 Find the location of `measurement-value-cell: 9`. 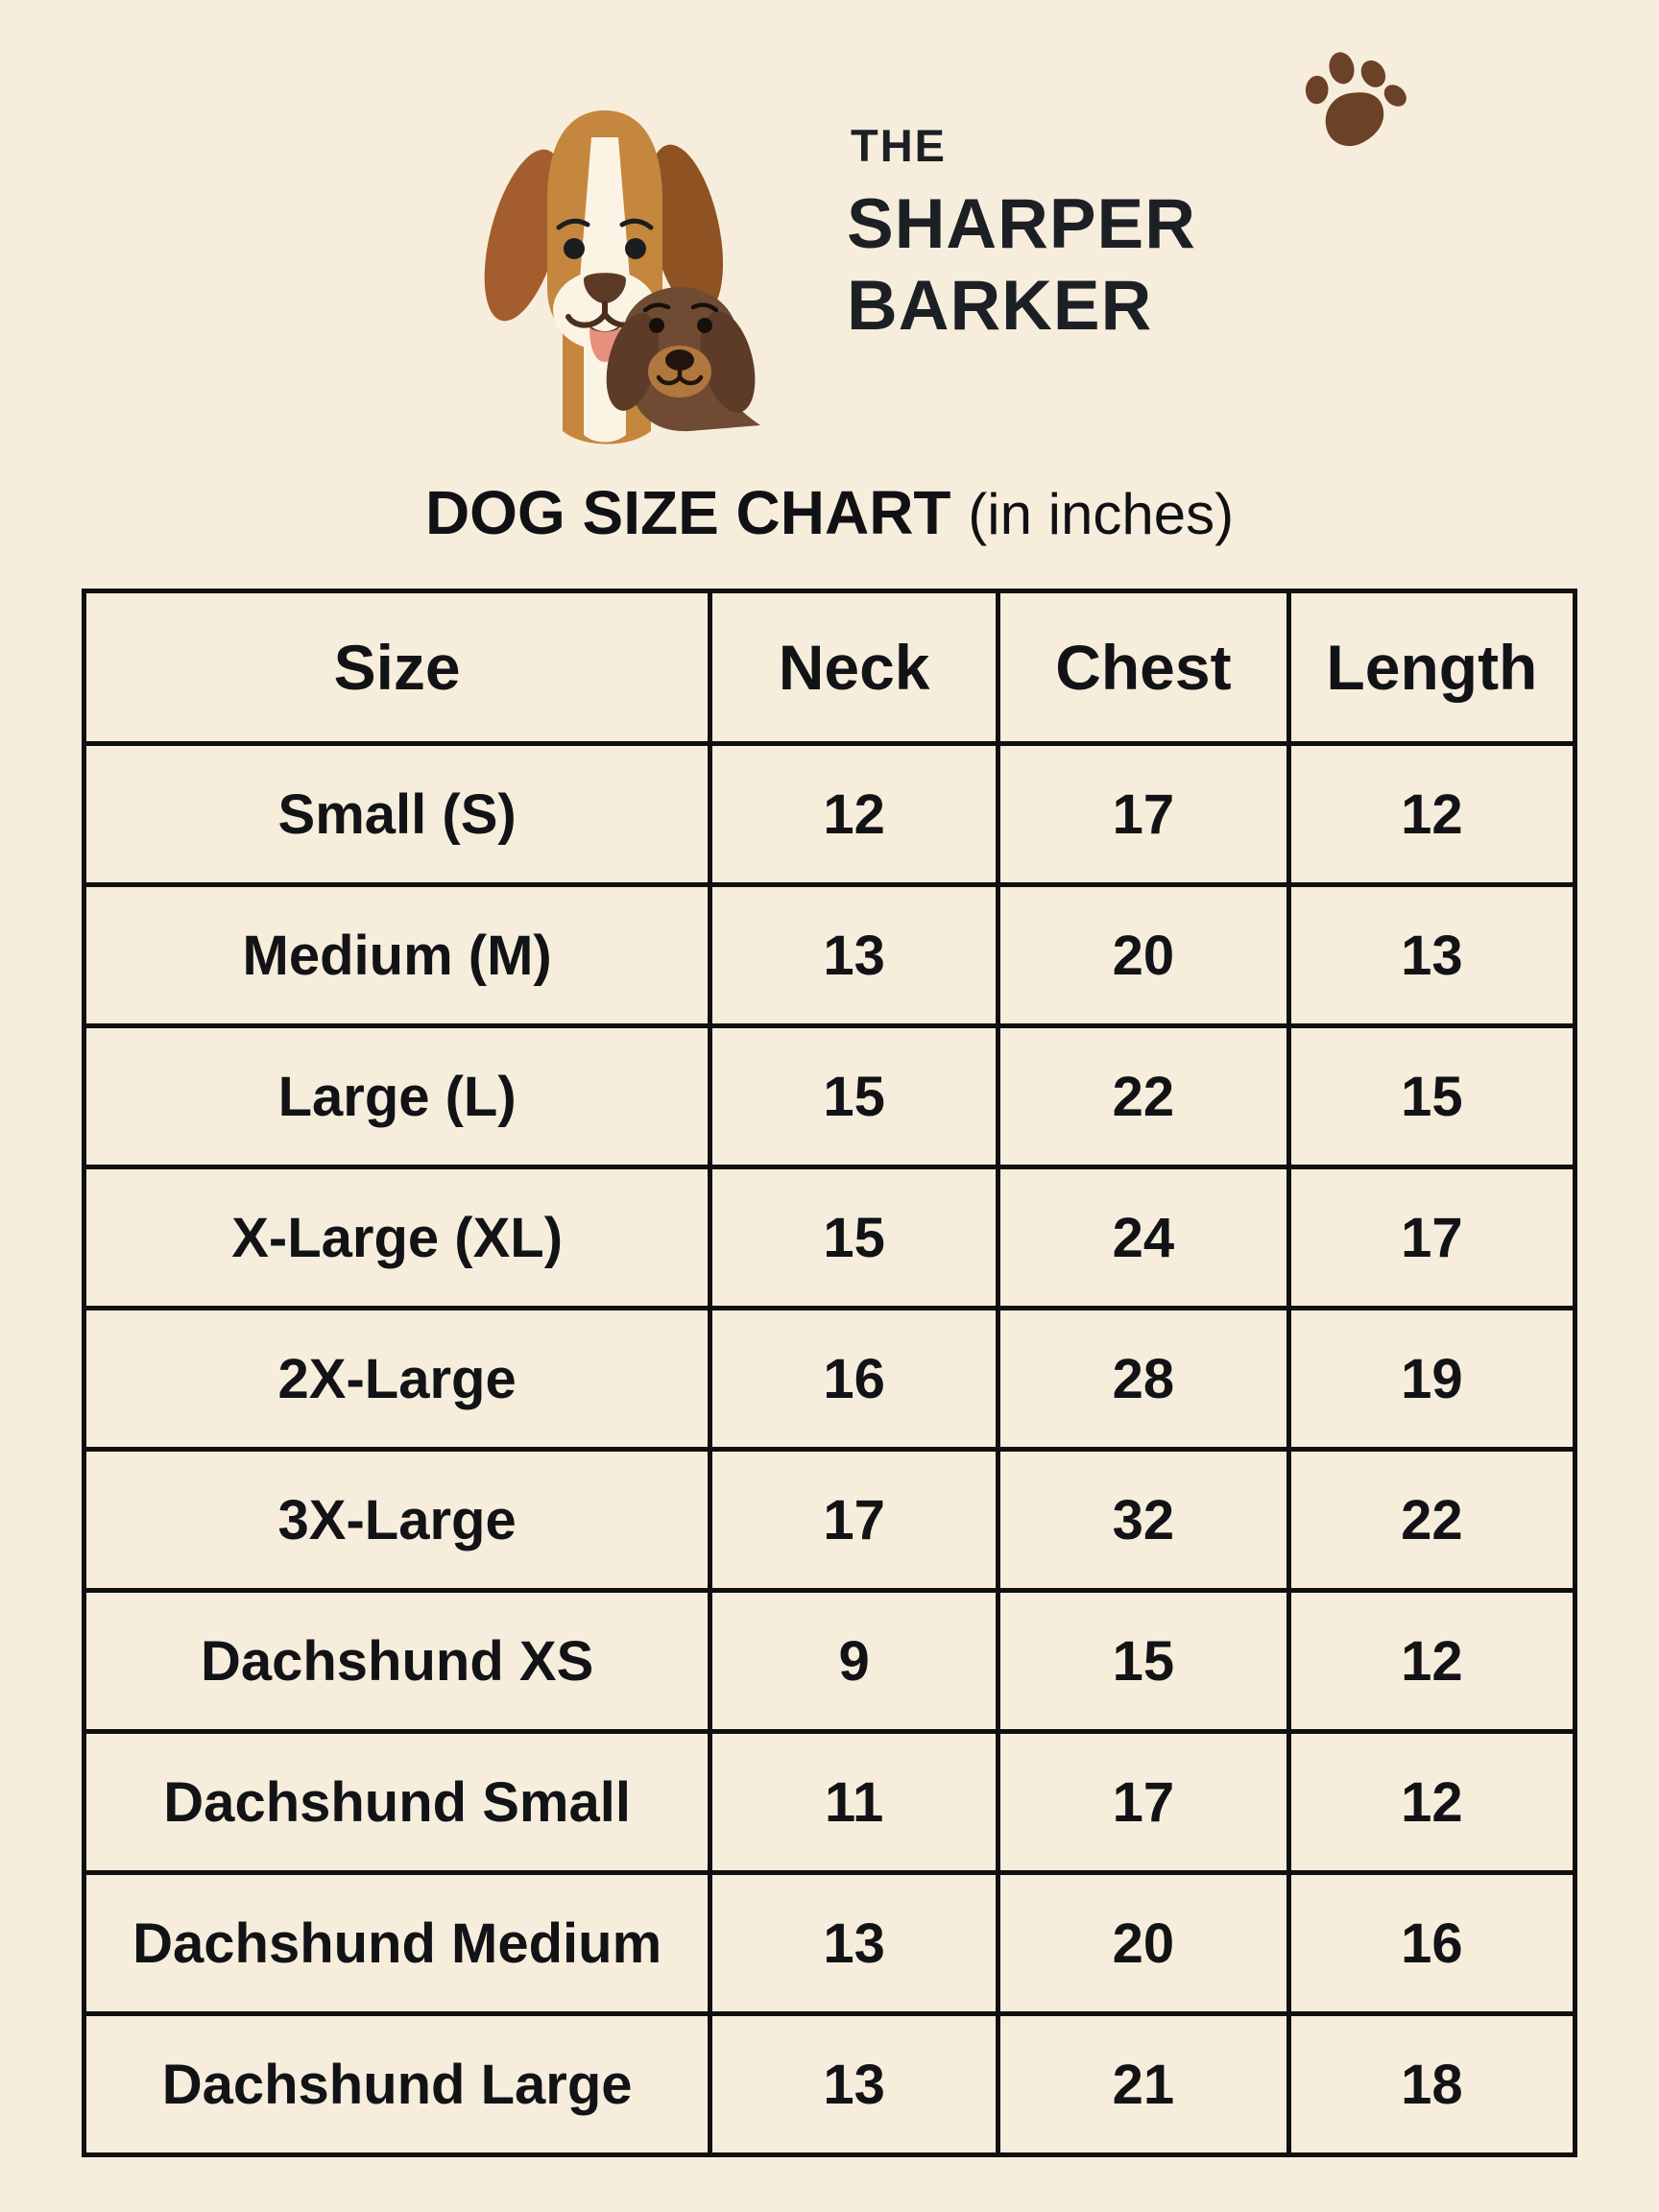

measurement-value-cell: 9 is located at coordinates (854, 1661).